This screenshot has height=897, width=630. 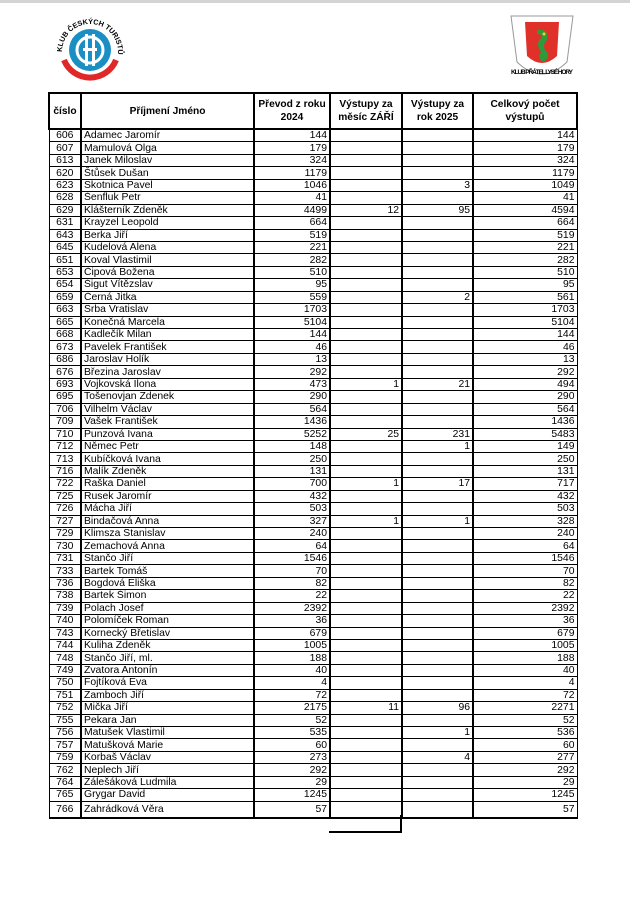 I want to click on table-row: 757 Matušková Marie 60 60, so click(x=313, y=745).